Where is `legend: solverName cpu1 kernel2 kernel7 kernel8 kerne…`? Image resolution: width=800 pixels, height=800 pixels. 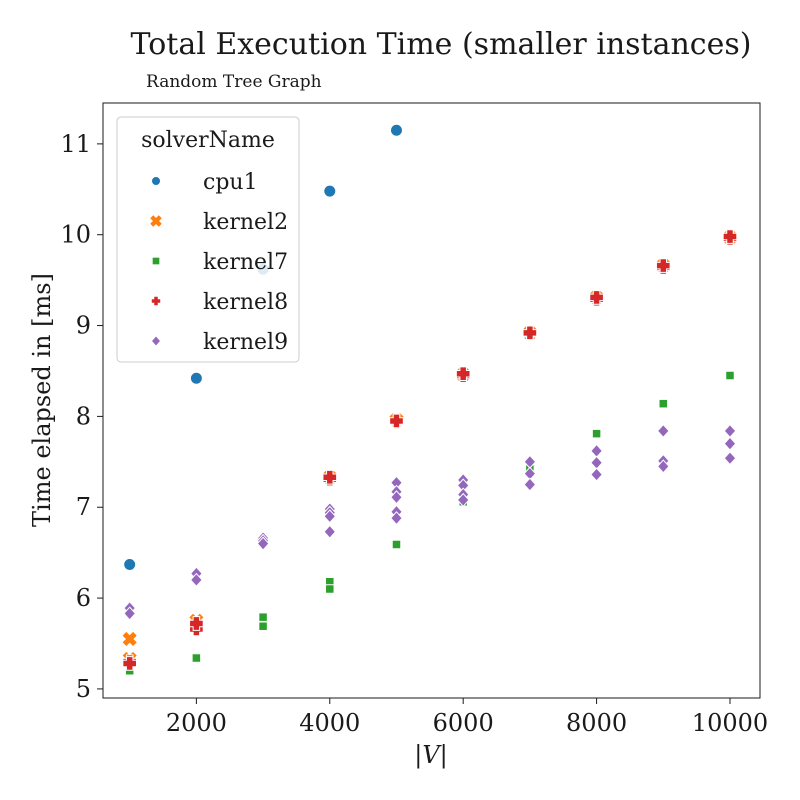
legend: solverName cpu1 kernel2 kernel7 kernel8 kerne… is located at coordinates (208, 239).